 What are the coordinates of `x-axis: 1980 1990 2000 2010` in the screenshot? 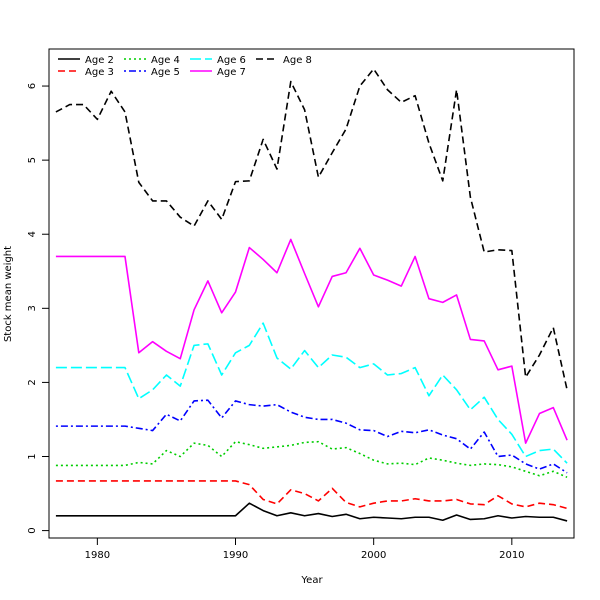 It's located at (305, 549).